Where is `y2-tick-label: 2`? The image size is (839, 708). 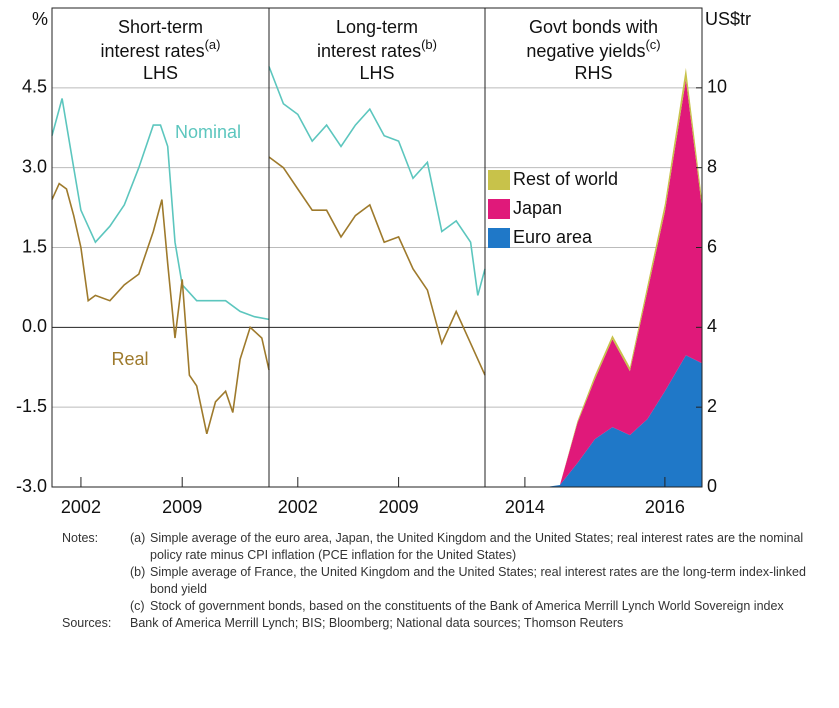
y2-tick-label: 2 is located at coordinates (712, 406).